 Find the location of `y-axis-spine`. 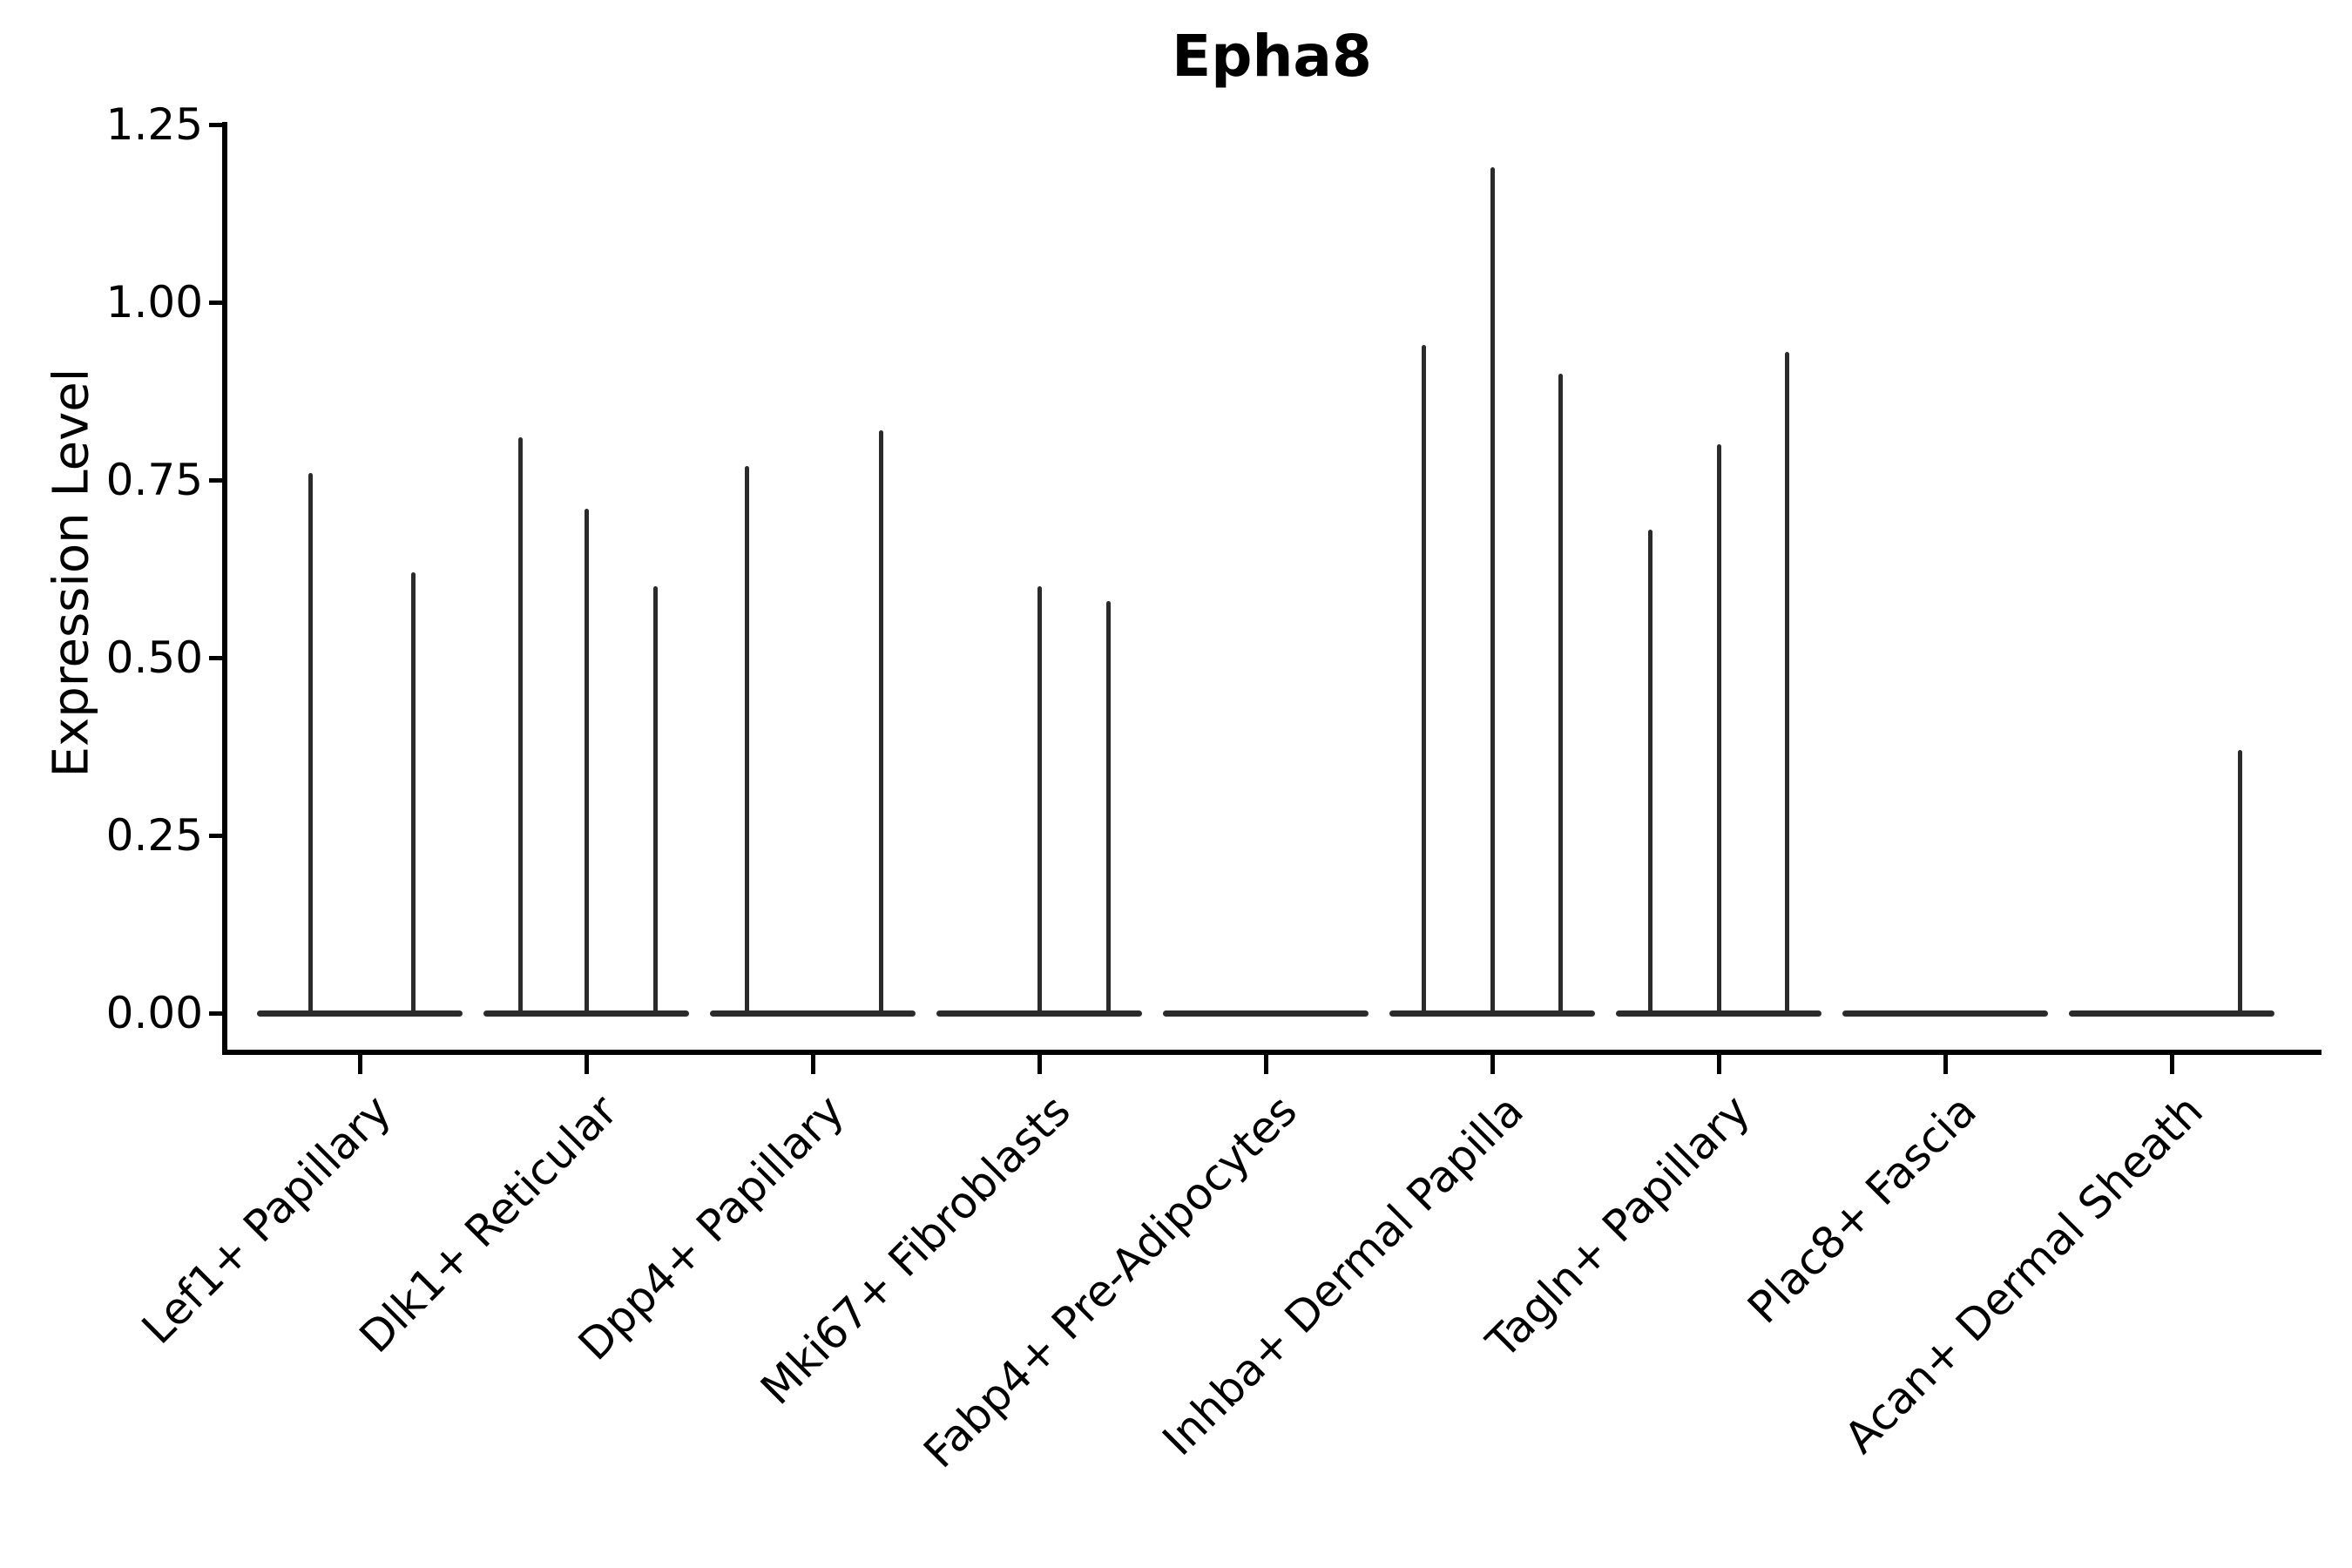

y-axis-spine is located at coordinates (225, 588).